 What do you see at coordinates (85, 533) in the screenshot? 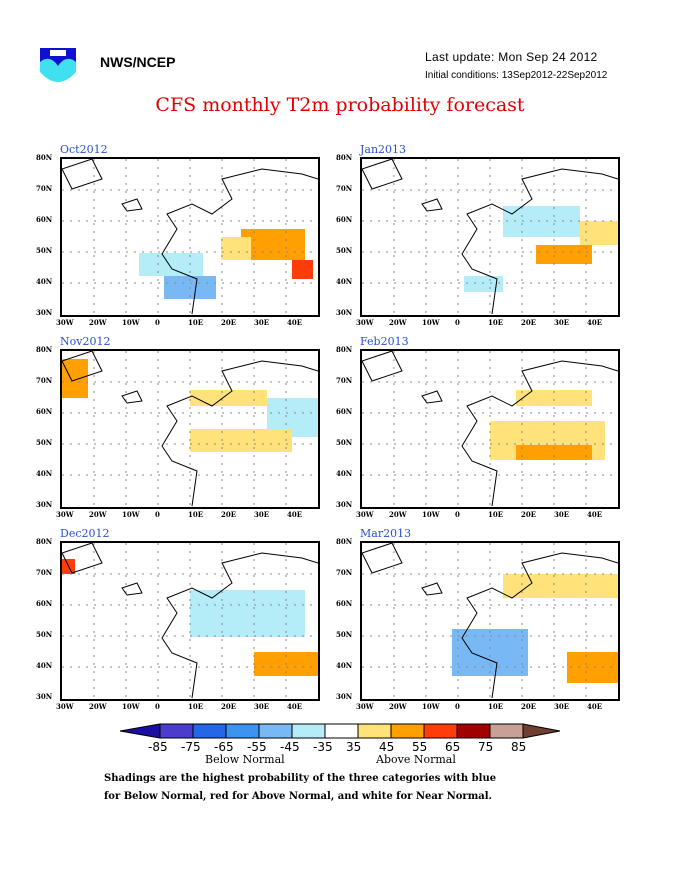
I see `panel-month-label: Dec2012` at bounding box center [85, 533].